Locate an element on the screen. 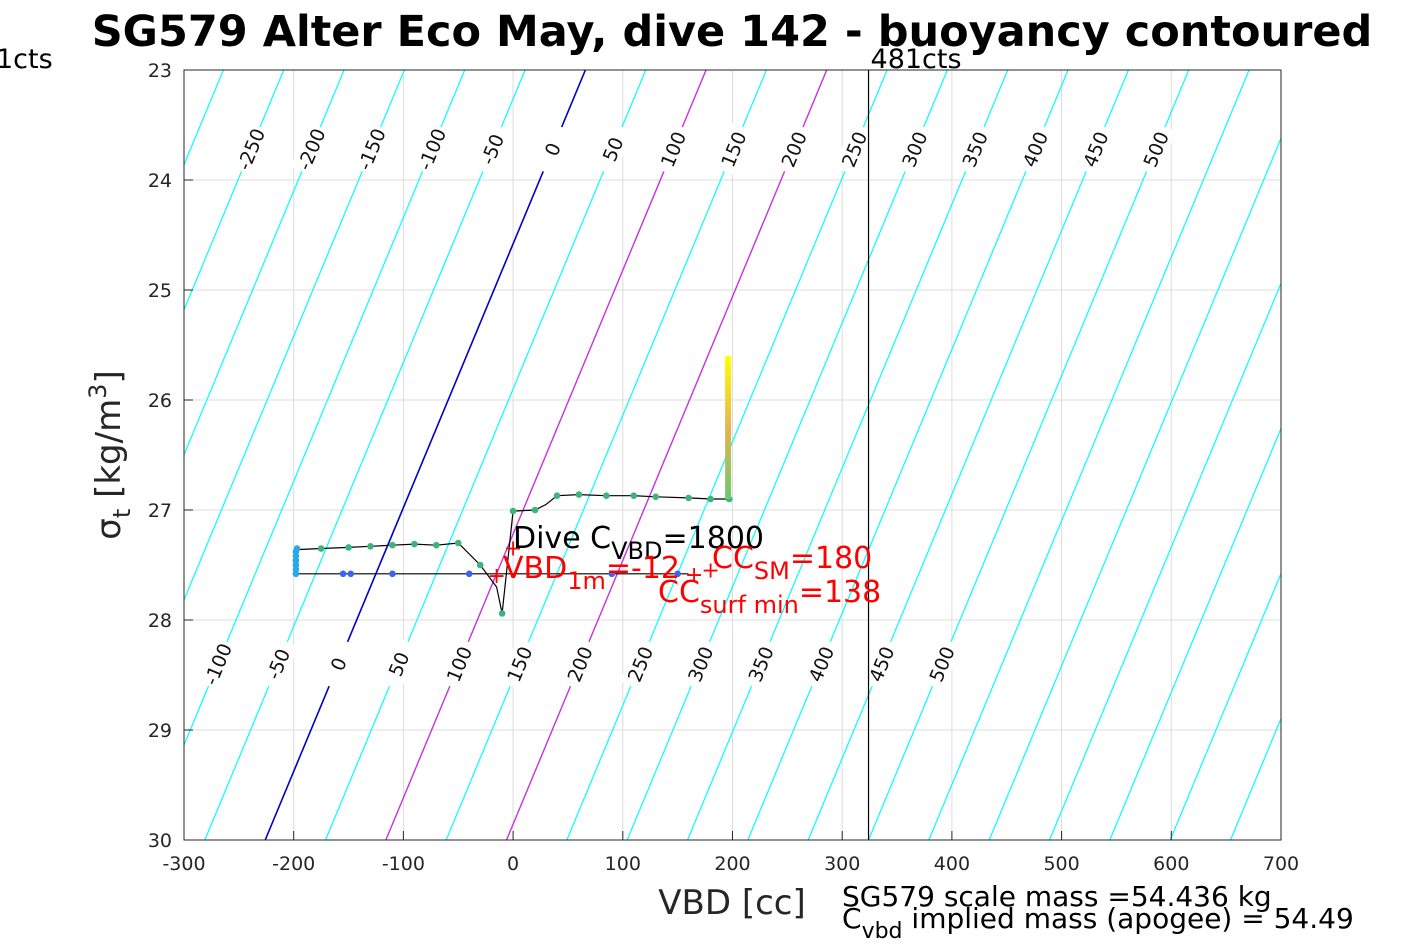 The image size is (1417, 945). x-tick-label: 300 is located at coordinates (842, 864).